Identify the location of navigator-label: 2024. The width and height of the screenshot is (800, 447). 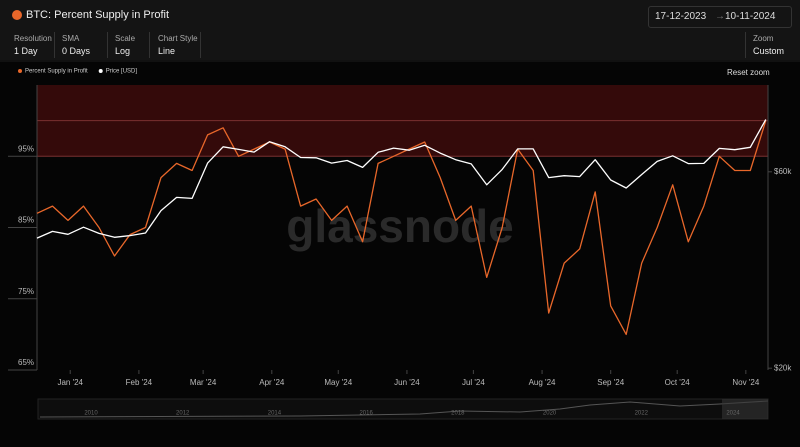
(733, 414).